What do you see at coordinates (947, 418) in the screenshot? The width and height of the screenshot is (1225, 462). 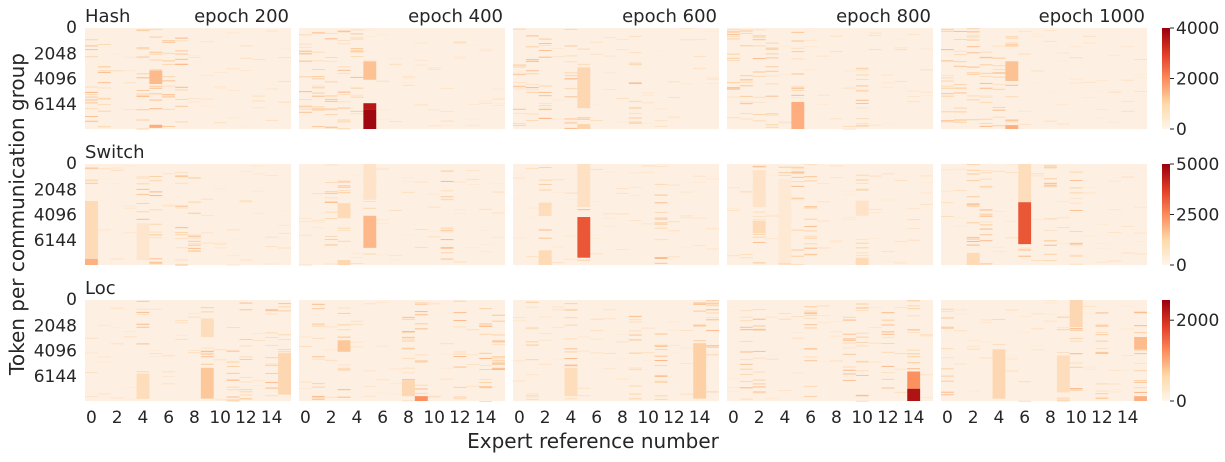 I see `x-tick-label: 0` at bounding box center [947, 418].